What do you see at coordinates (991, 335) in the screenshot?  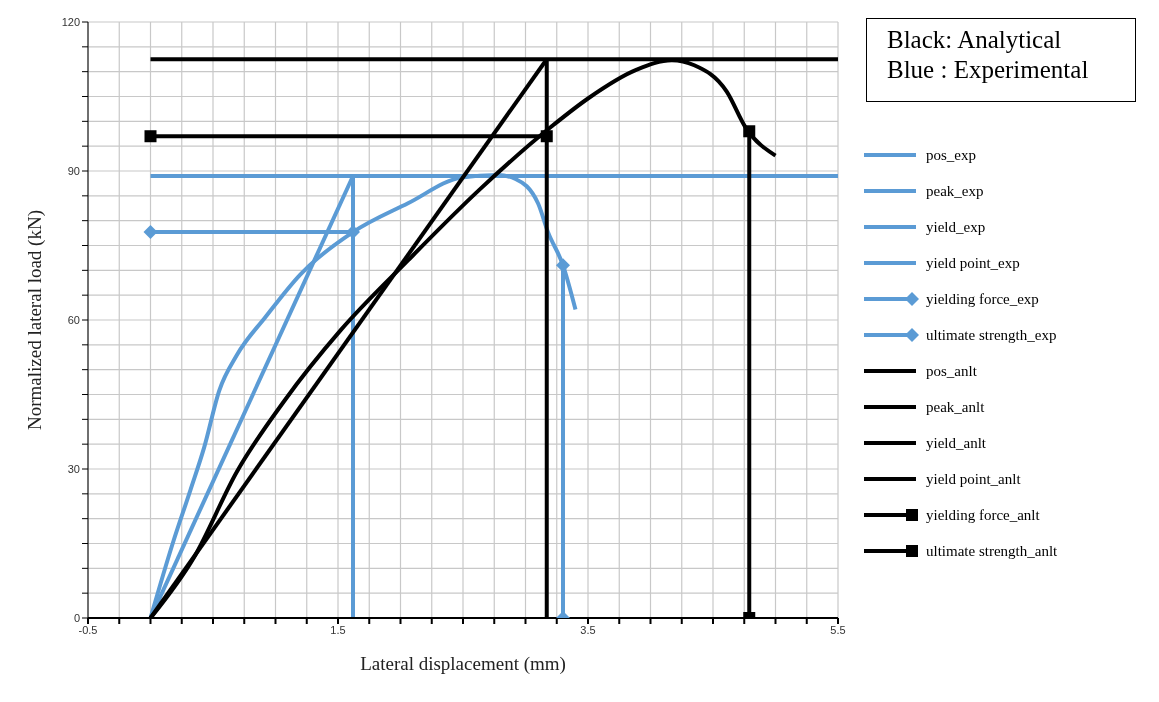 I see `legend-label: ultimate strength_exp` at bounding box center [991, 335].